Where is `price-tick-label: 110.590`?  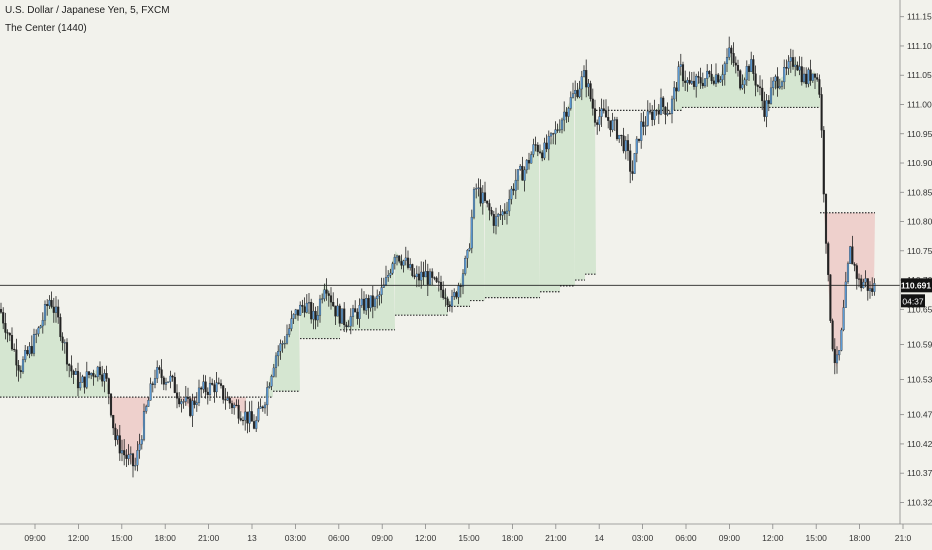 price-tick-label: 110.590 is located at coordinates (919, 344).